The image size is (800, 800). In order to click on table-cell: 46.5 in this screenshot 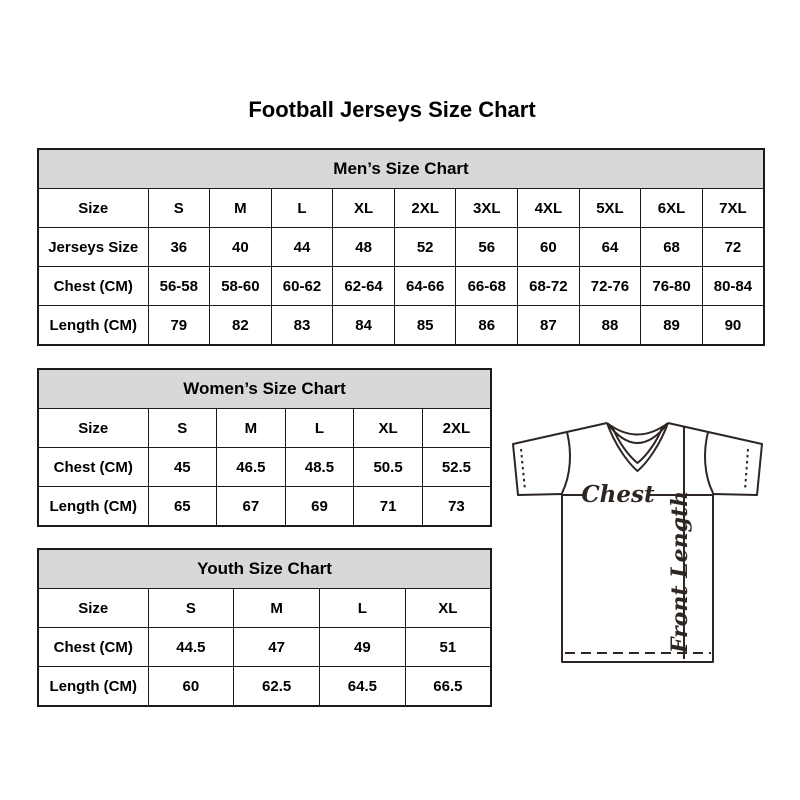, I will do `click(251, 467)`.